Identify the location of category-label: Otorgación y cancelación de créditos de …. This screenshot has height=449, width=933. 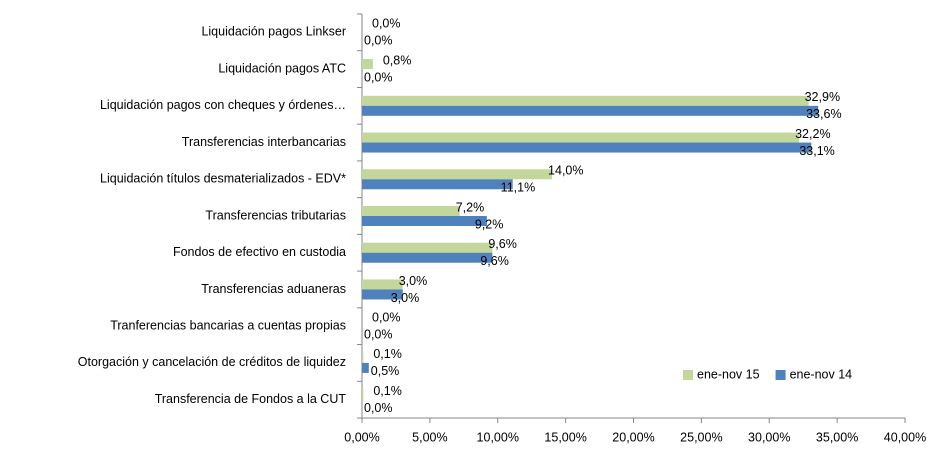
(212, 362).